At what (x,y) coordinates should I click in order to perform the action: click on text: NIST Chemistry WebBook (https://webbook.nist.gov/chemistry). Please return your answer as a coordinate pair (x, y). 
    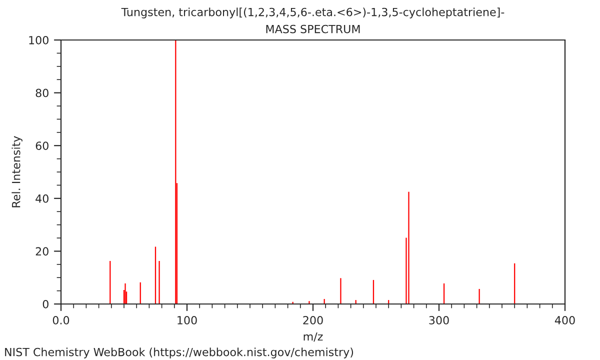
    Looking at the image, I should click on (179, 353).